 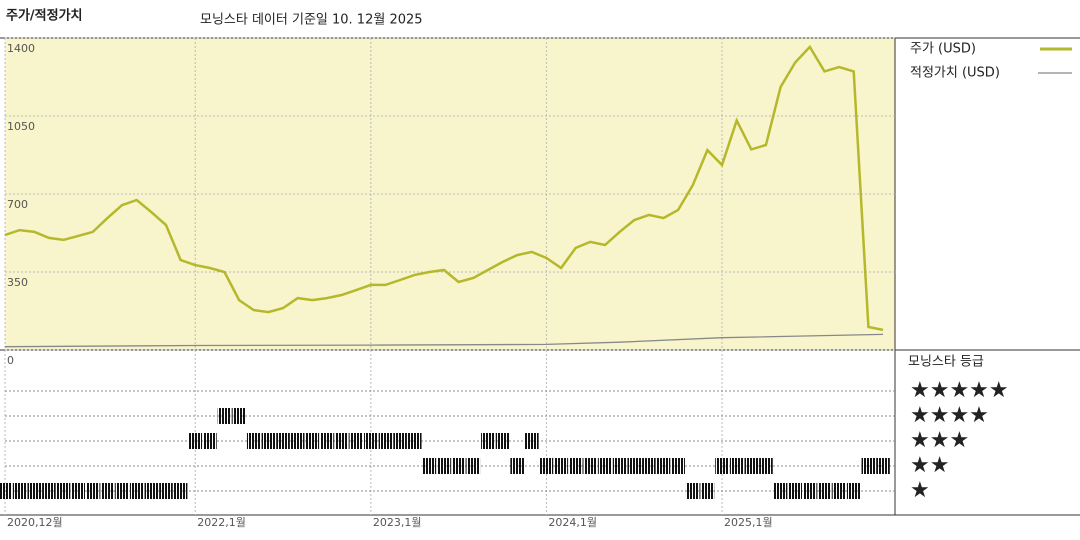 What do you see at coordinates (397, 522) in the screenshot?
I see `x-tick-label: 2023,1월` at bounding box center [397, 522].